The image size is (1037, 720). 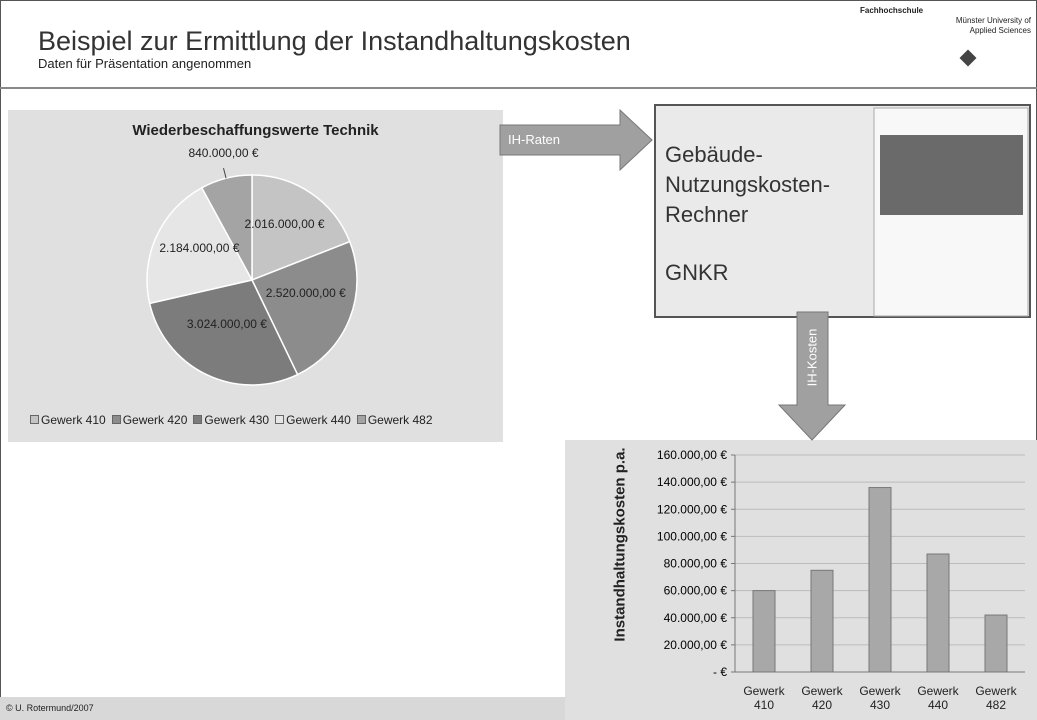 What do you see at coordinates (284, 224) in the screenshot?
I see `data-label: 2.016.000,00 €` at bounding box center [284, 224].